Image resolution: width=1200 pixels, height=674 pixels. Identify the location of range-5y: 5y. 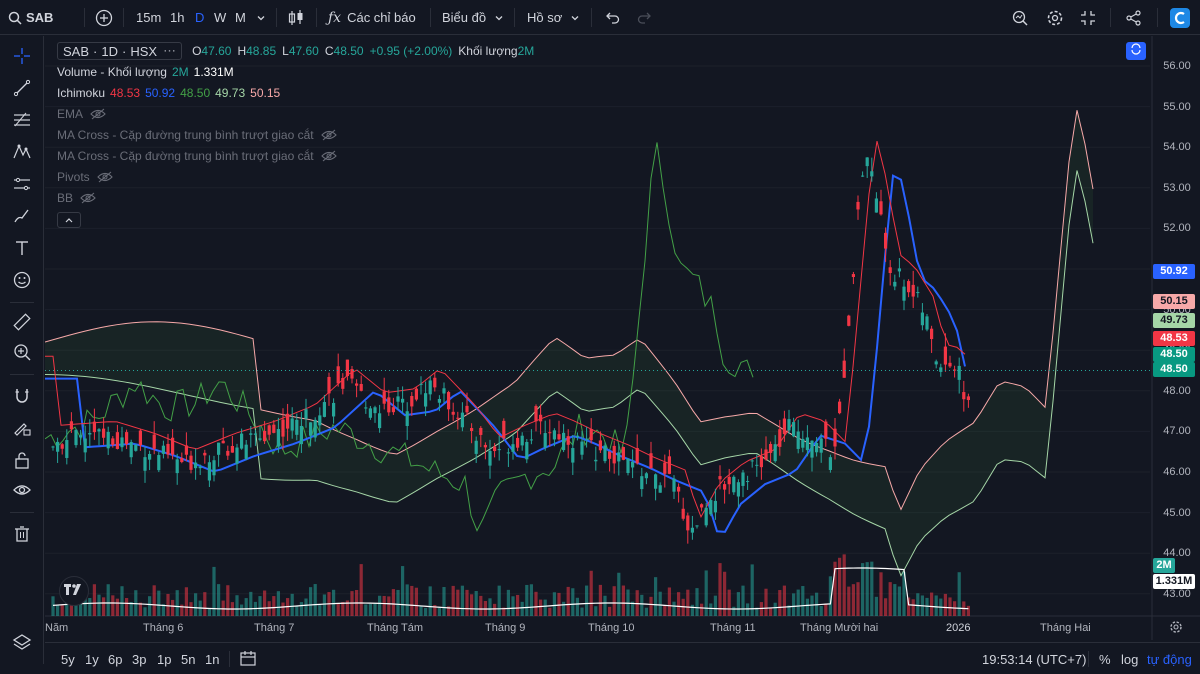
(68, 658).